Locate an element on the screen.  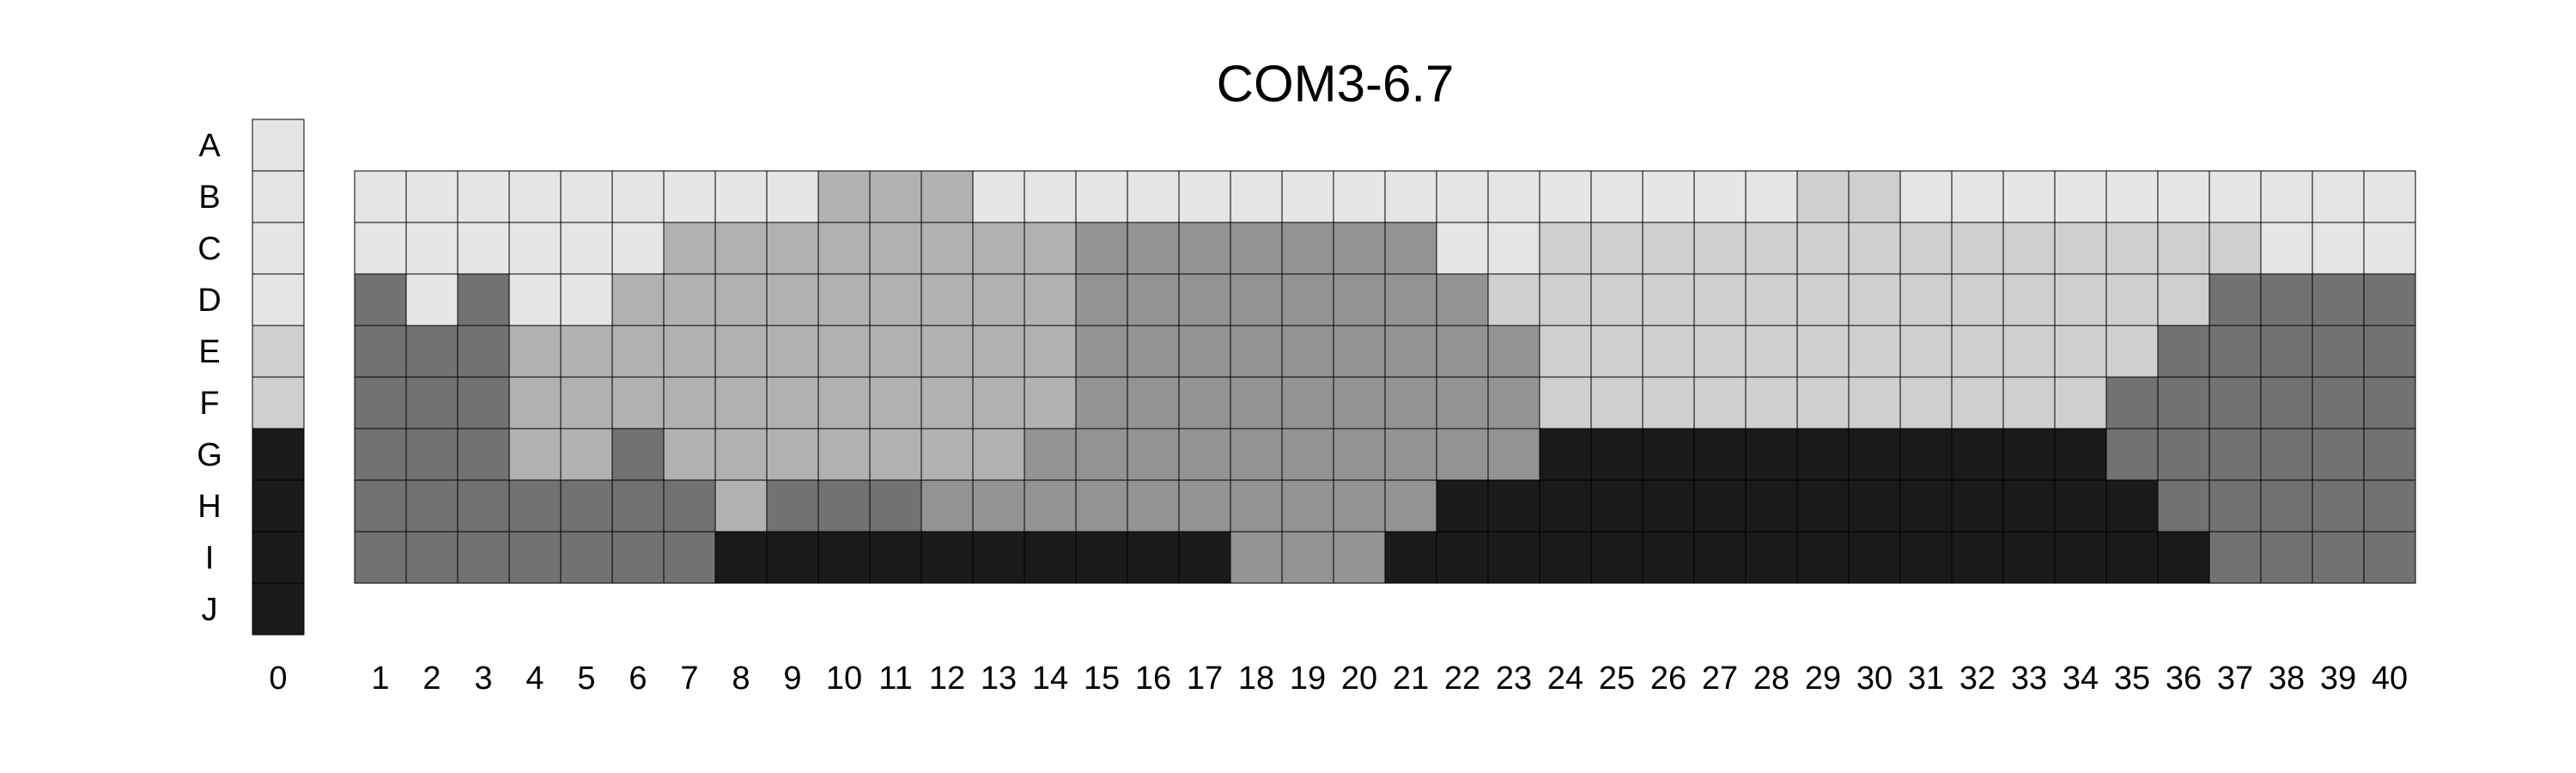
control-cell-i is located at coordinates (279, 557).